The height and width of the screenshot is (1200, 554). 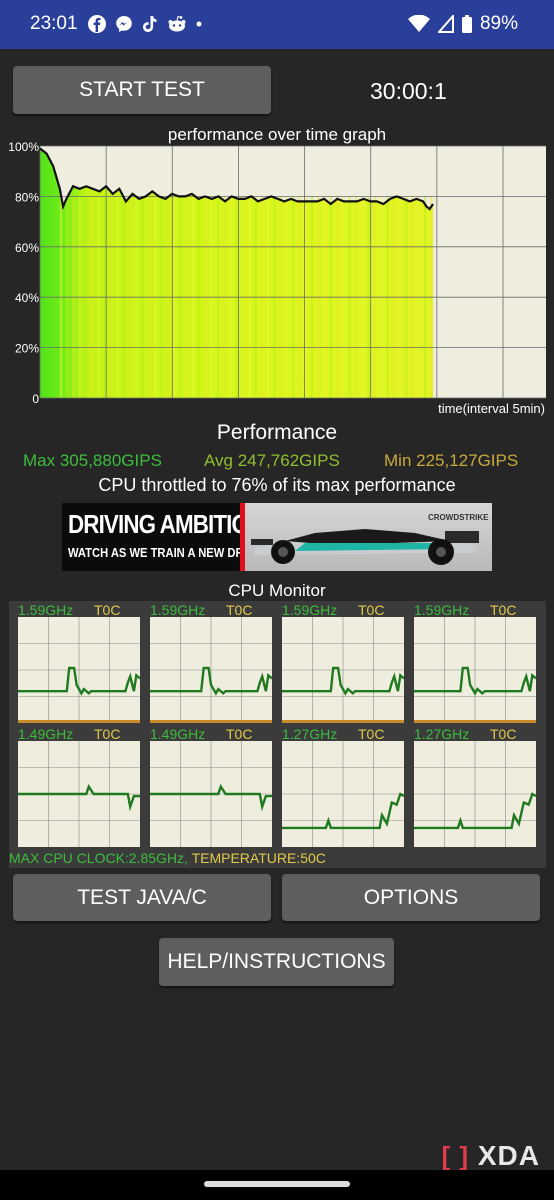 I want to click on y-tick-label: 40%, so click(x=27, y=298).